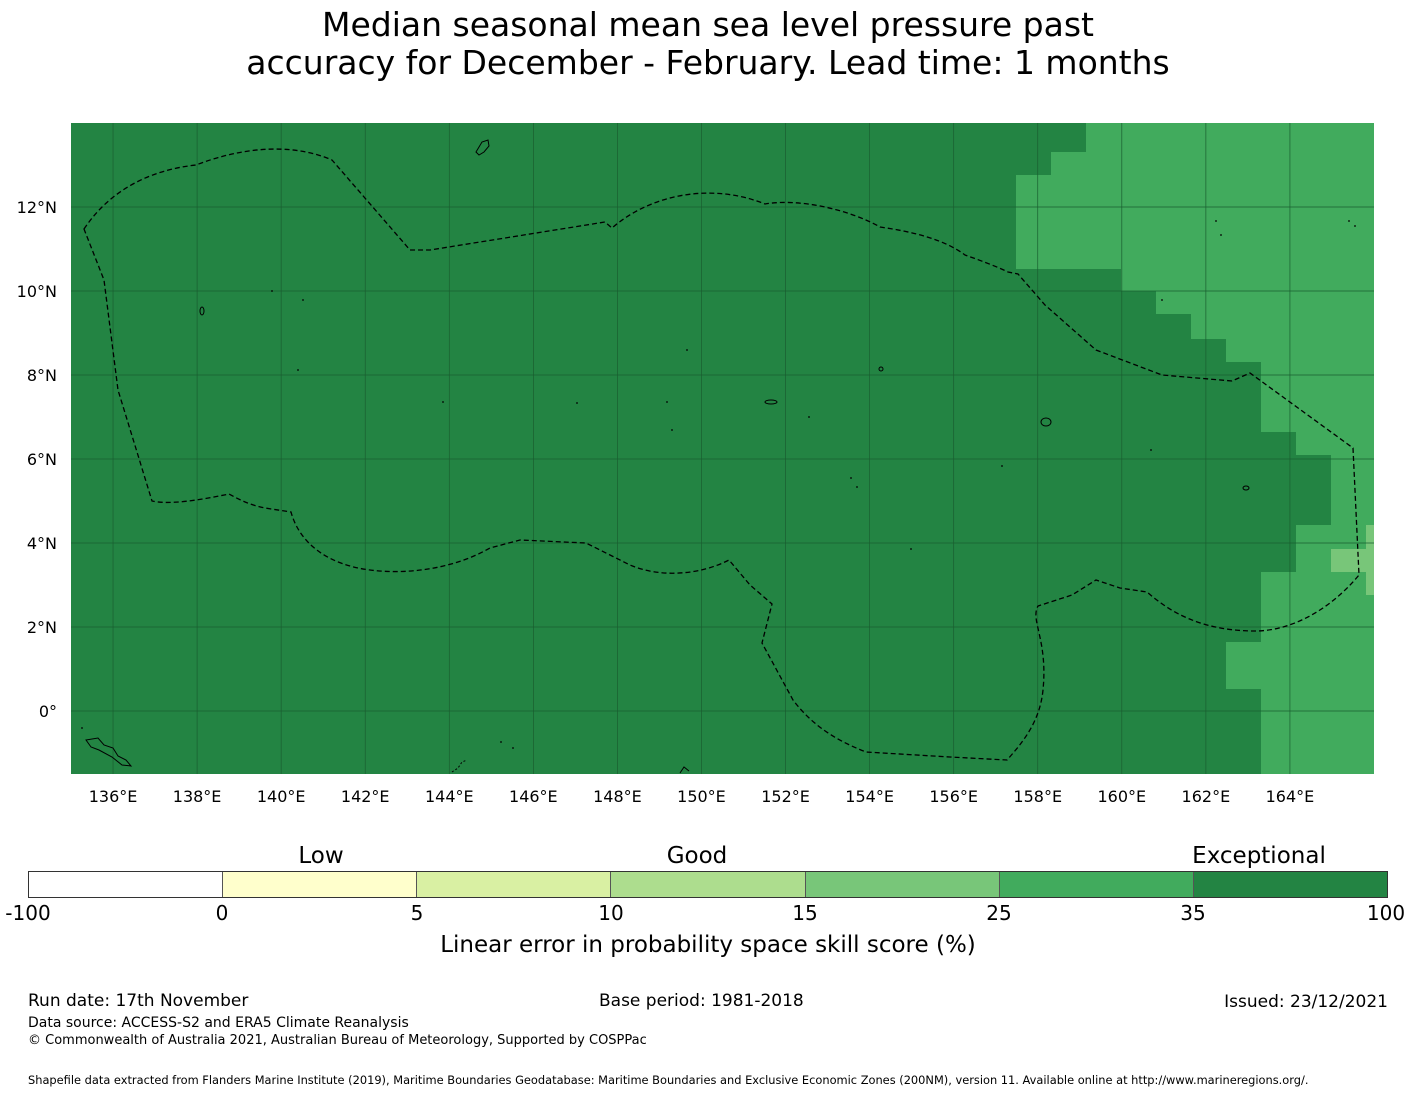 The image size is (1416, 1095). Describe the element at coordinates (109, 752) in the screenshot. I see `palau-outline` at that location.